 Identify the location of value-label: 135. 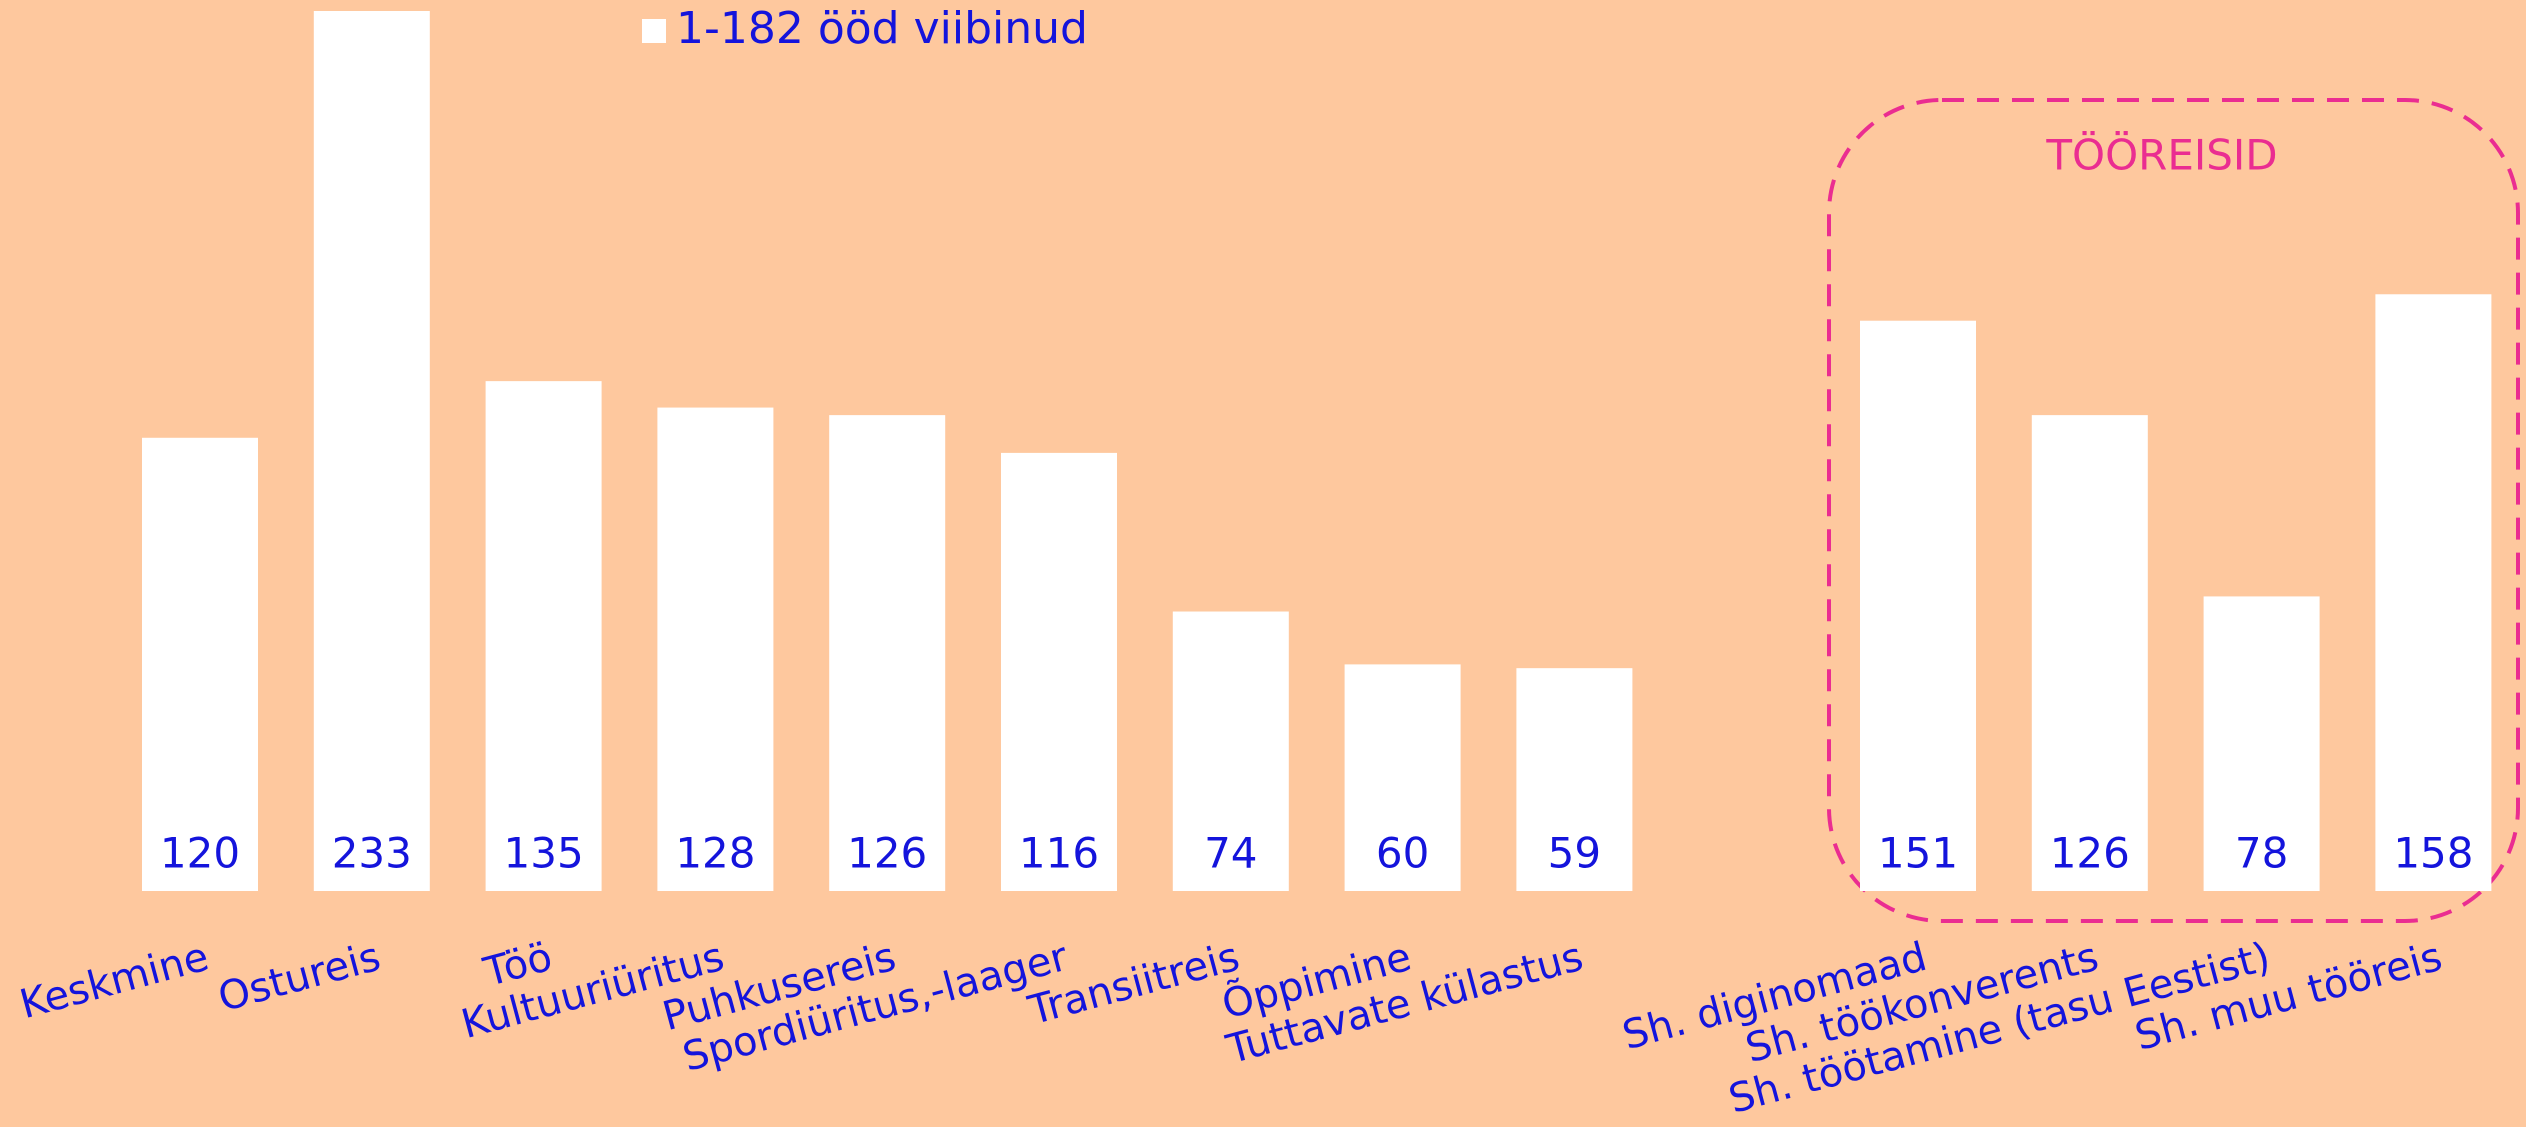
(544, 853).